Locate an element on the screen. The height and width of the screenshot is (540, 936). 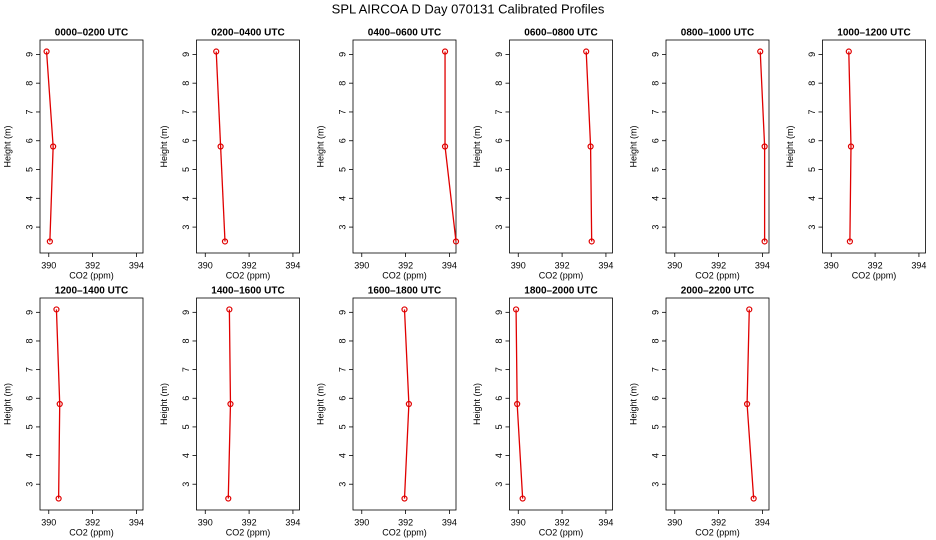
panel-title: 1800–2000 UTC is located at coordinates (560, 291).